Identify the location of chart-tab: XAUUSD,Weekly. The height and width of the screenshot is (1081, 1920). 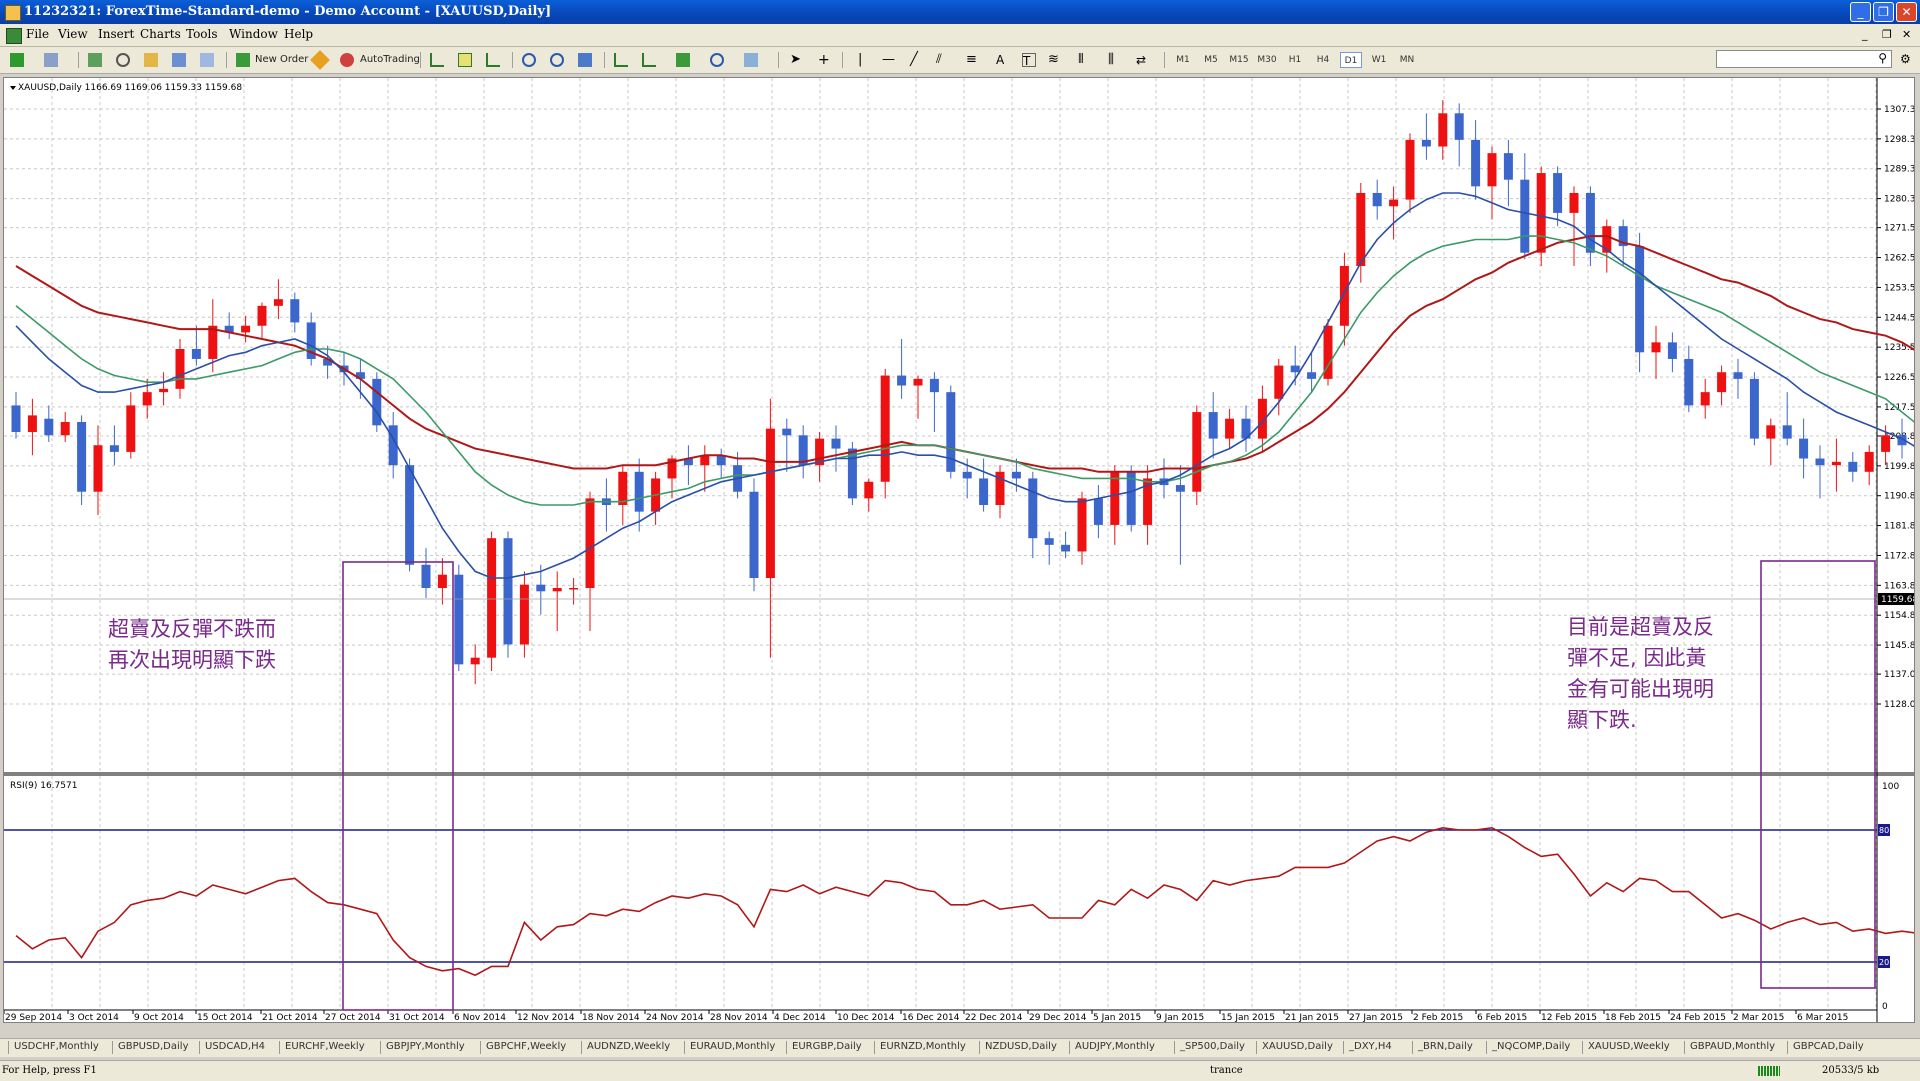
(1629, 1046).